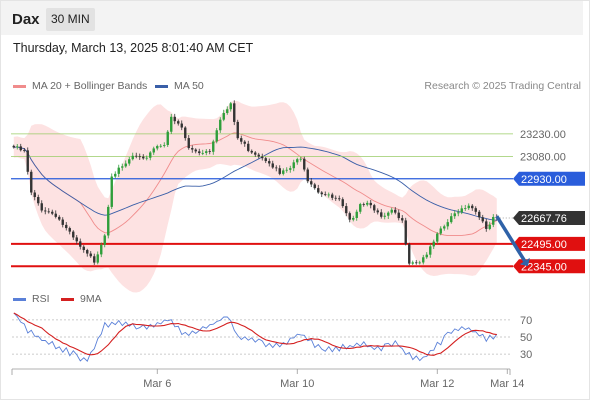 This screenshot has width=590, height=400. I want to click on last-price-tag, so click(549, 218).